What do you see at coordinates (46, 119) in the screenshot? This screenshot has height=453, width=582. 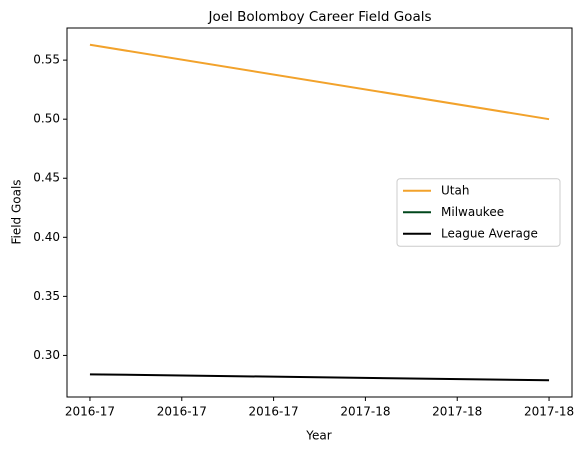 I see `y-tick-label: 0.50` at bounding box center [46, 119].